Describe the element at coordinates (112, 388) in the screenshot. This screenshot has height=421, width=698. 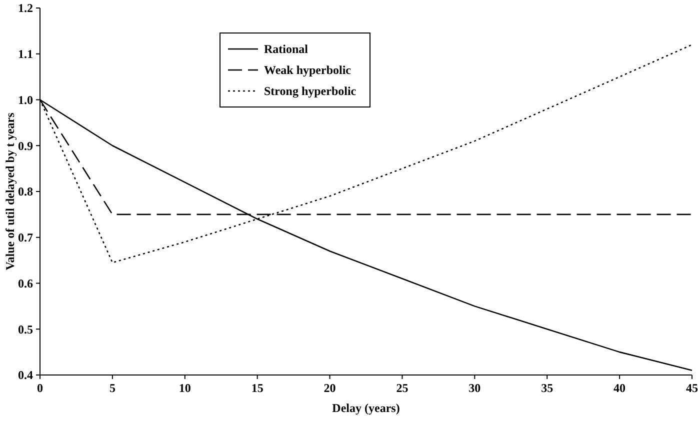
I see `x-tick-label: 5` at that location.